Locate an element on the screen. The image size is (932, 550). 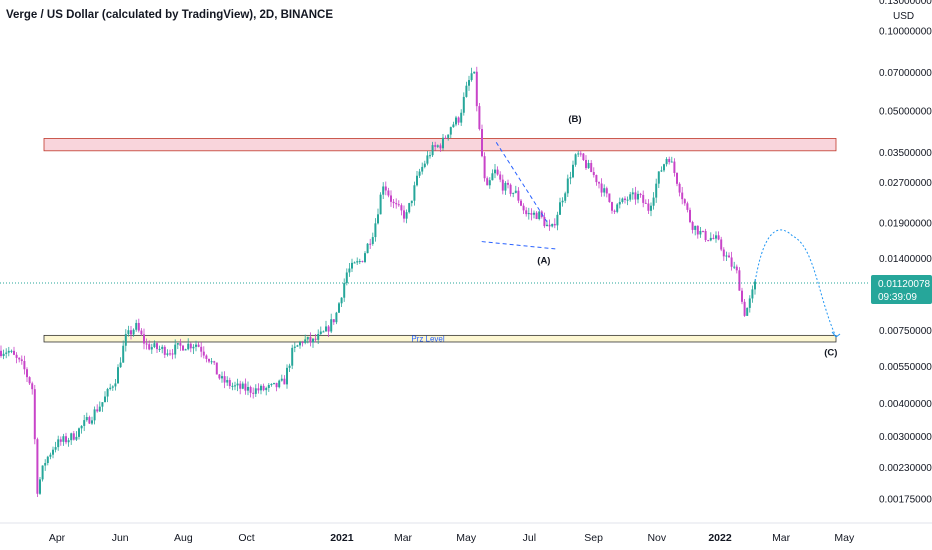
wave-label: (C) is located at coordinates (830, 353).